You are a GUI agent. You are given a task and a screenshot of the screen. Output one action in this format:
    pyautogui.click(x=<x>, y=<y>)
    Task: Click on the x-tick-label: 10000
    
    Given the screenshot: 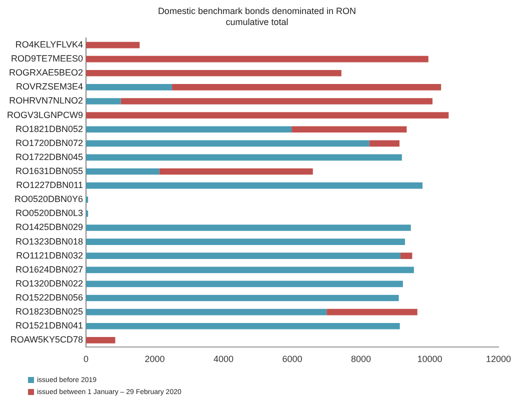 What is the action you would take?
    pyautogui.click(x=429, y=359)
    